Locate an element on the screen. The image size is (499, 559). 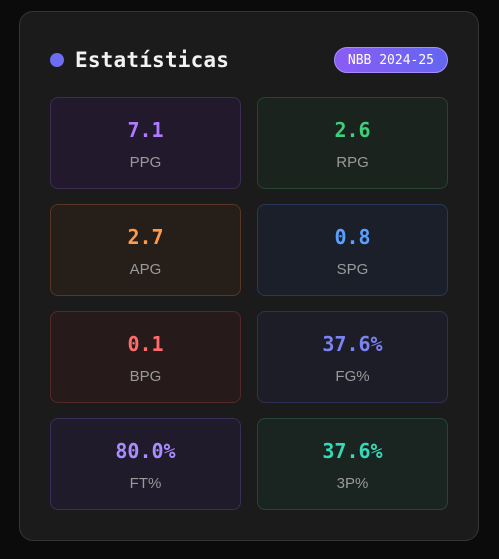
stat-value: 0.1 is located at coordinates (145, 344).